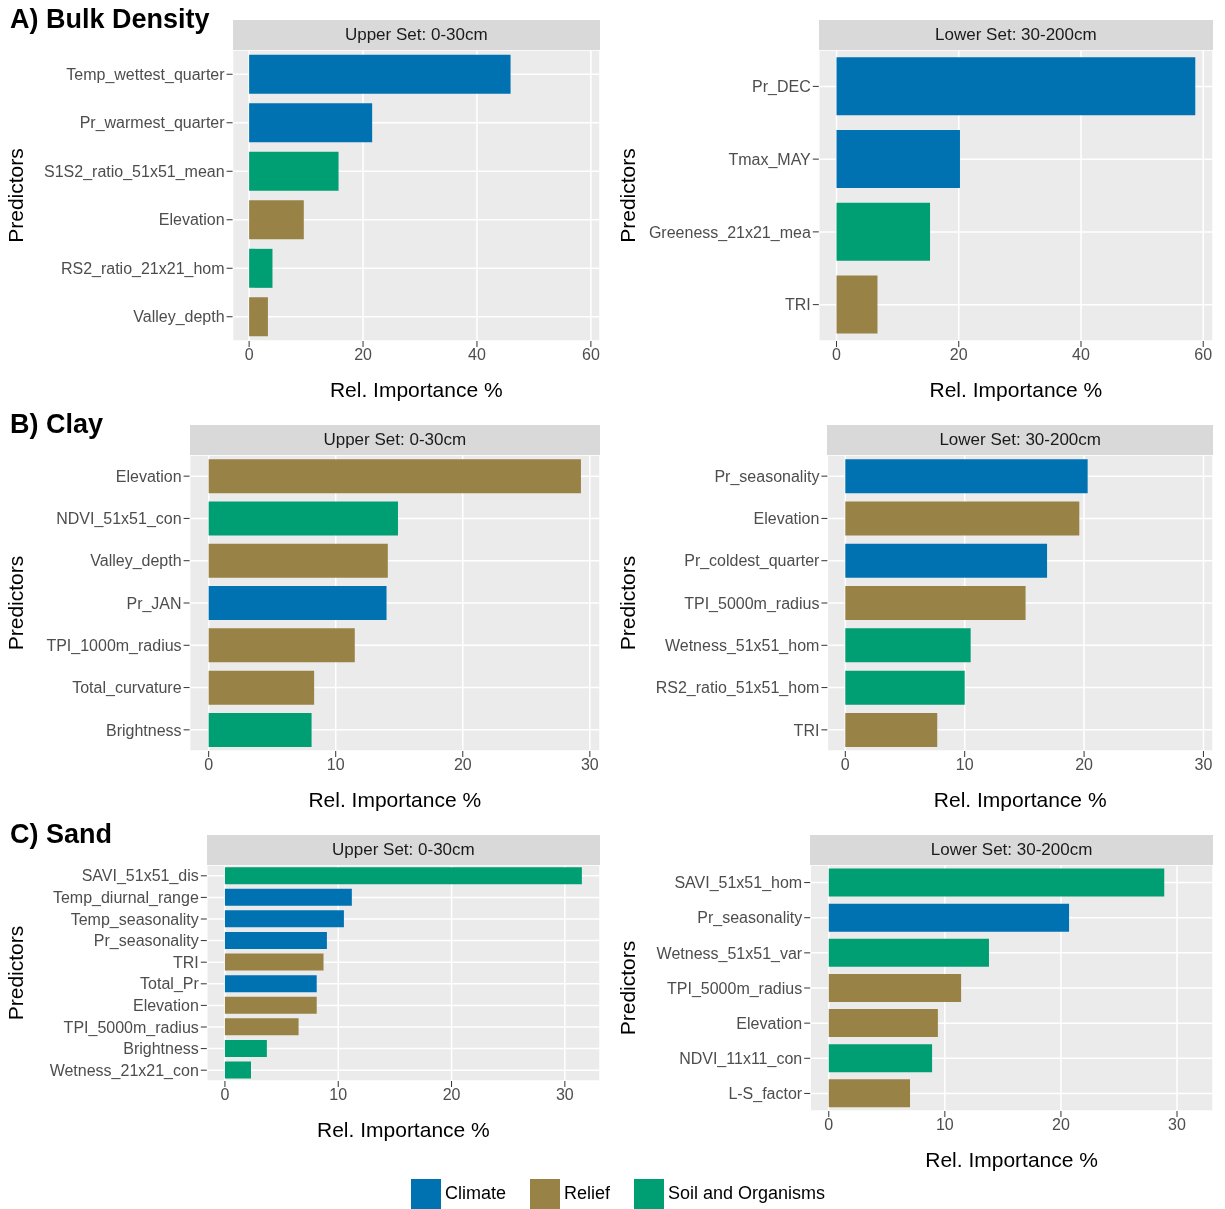 The image size is (1225, 1209). What do you see at coordinates (746, 1192) in the screenshot?
I see `legend-label: Soil and Organisms` at bounding box center [746, 1192].